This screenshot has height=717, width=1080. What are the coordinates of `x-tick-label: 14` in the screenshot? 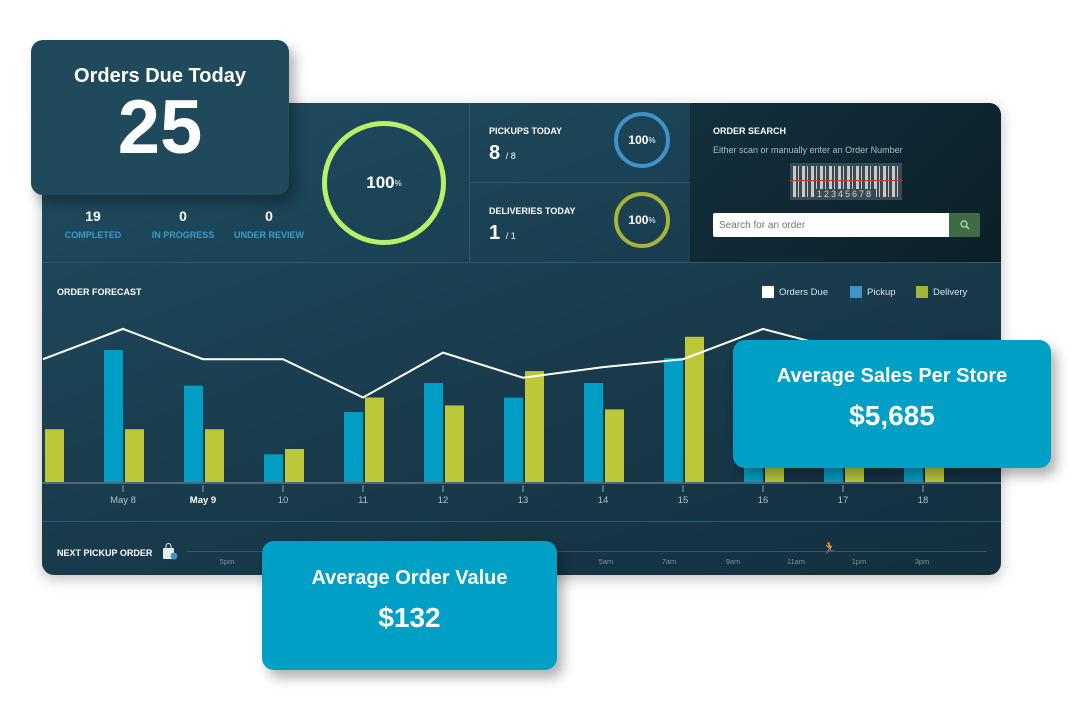 It's located at (603, 500).